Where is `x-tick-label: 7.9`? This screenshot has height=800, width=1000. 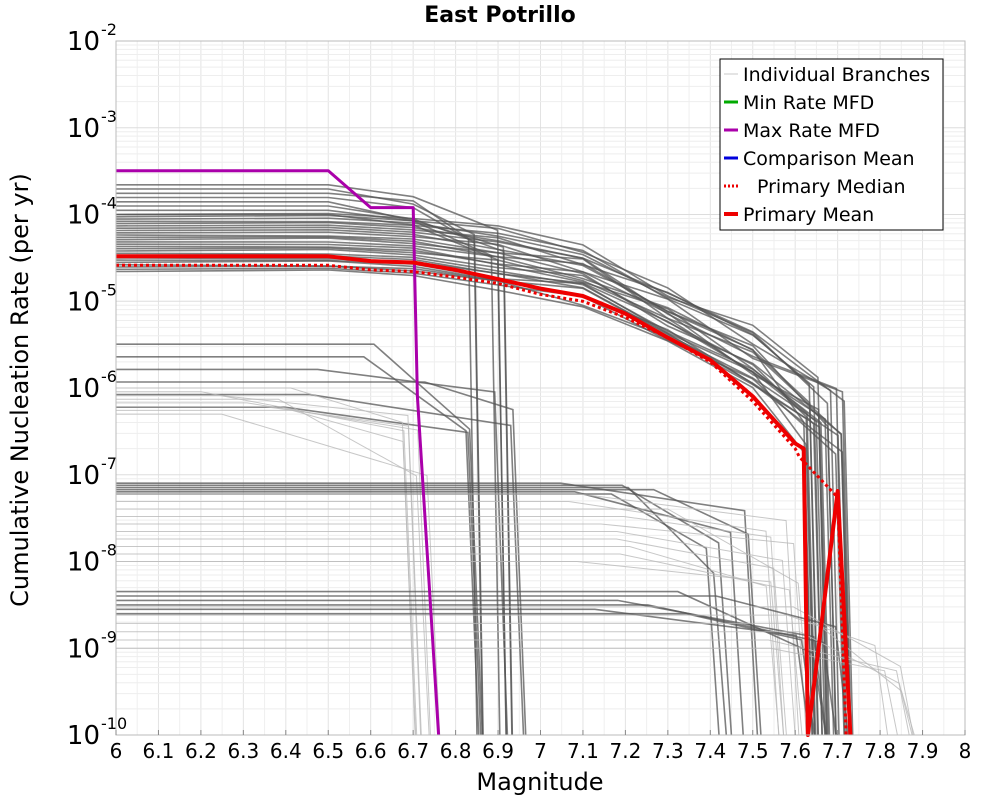
x-tick-label: 7.9 is located at coordinates (923, 751).